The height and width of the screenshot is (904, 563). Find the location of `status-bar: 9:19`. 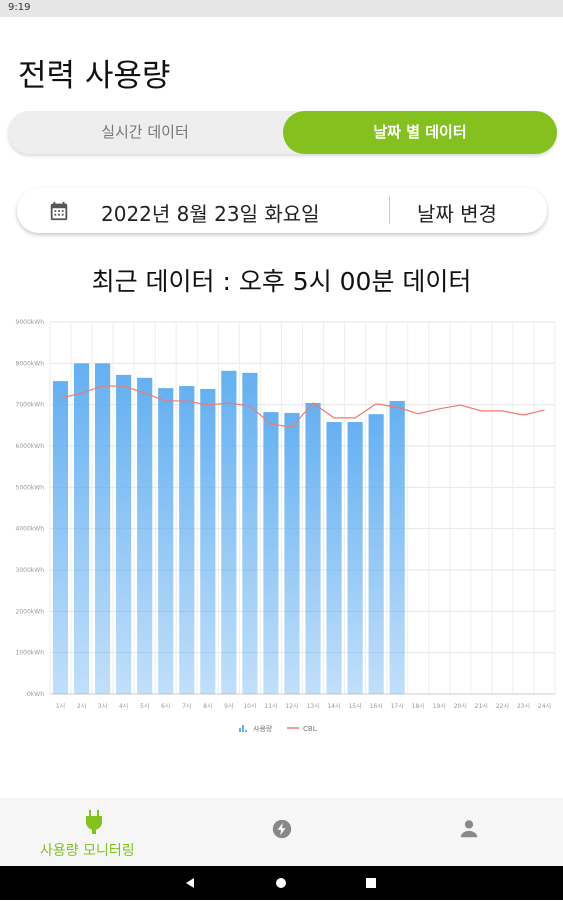

status-bar: 9:19 is located at coordinates (281, 8).